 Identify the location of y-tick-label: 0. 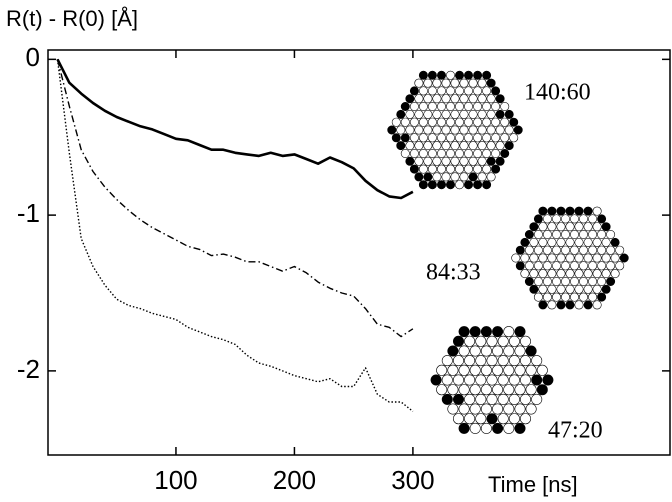
(33, 57).